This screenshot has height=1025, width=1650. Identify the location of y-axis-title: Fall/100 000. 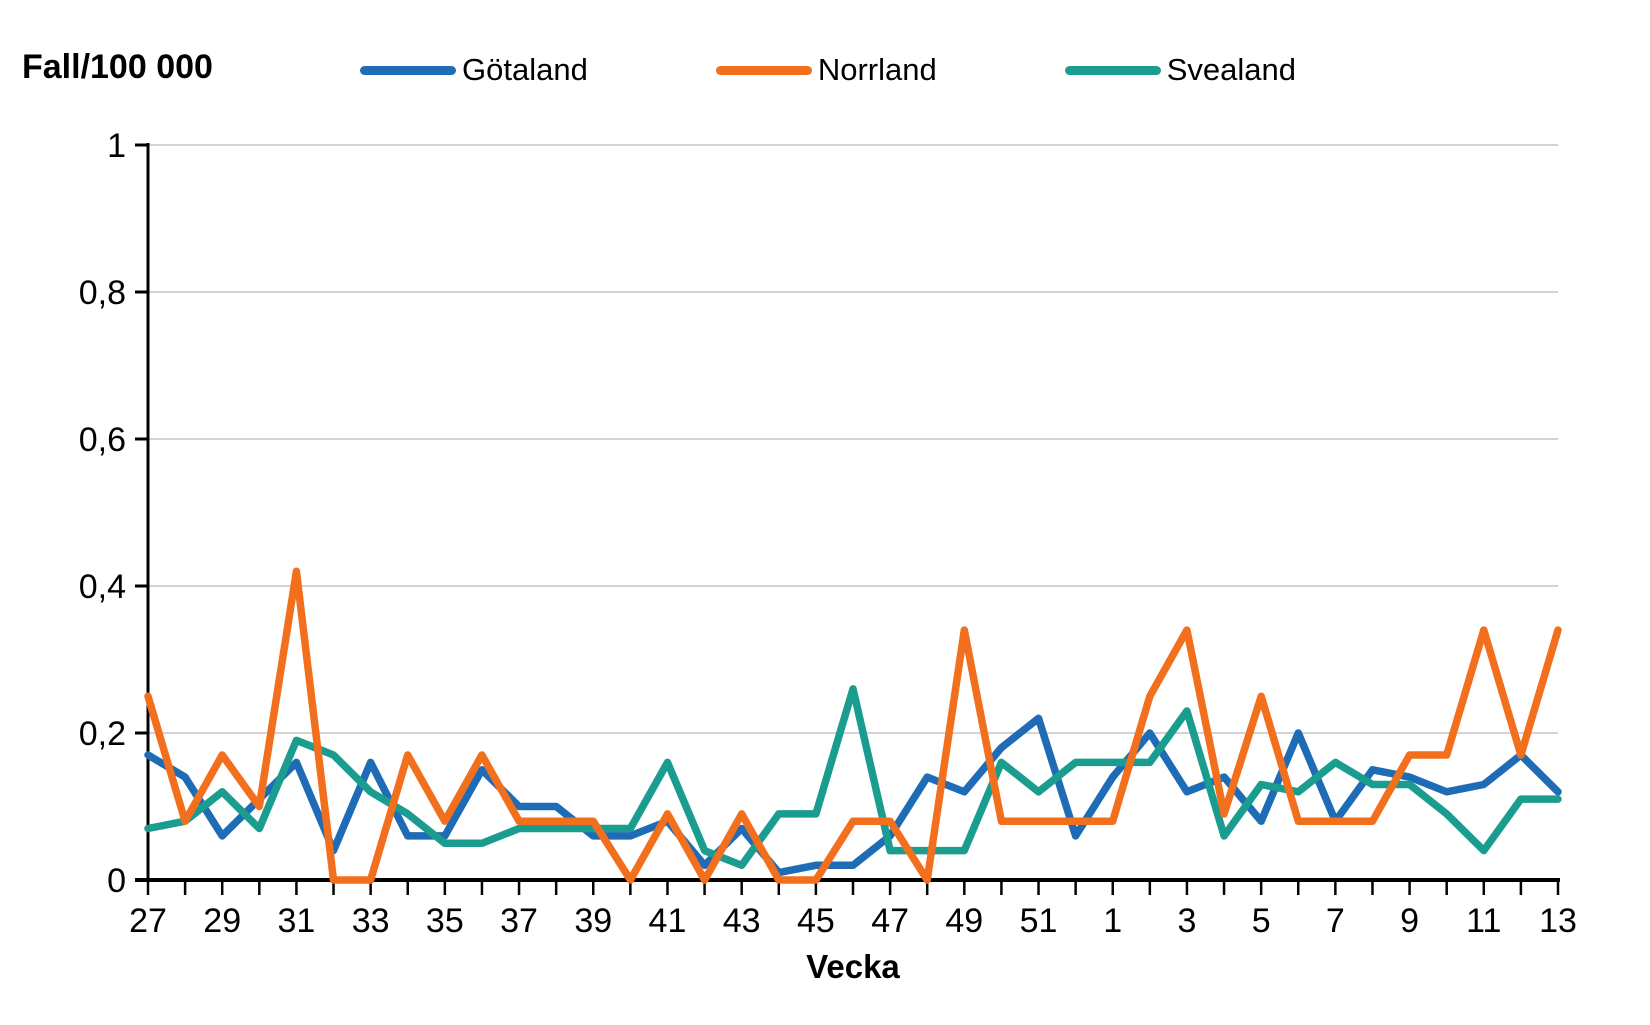
(117, 67).